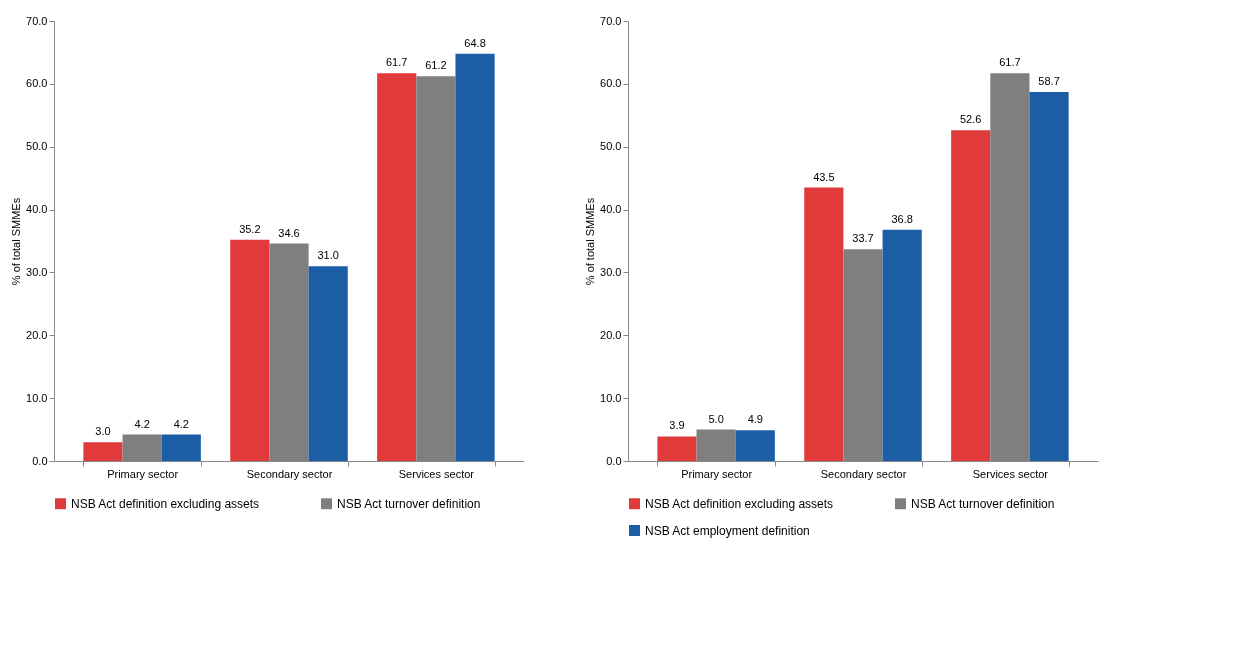 The height and width of the screenshot is (653, 1252). Describe the element at coordinates (755, 419) in the screenshot. I see `data-label: 4.9` at that location.